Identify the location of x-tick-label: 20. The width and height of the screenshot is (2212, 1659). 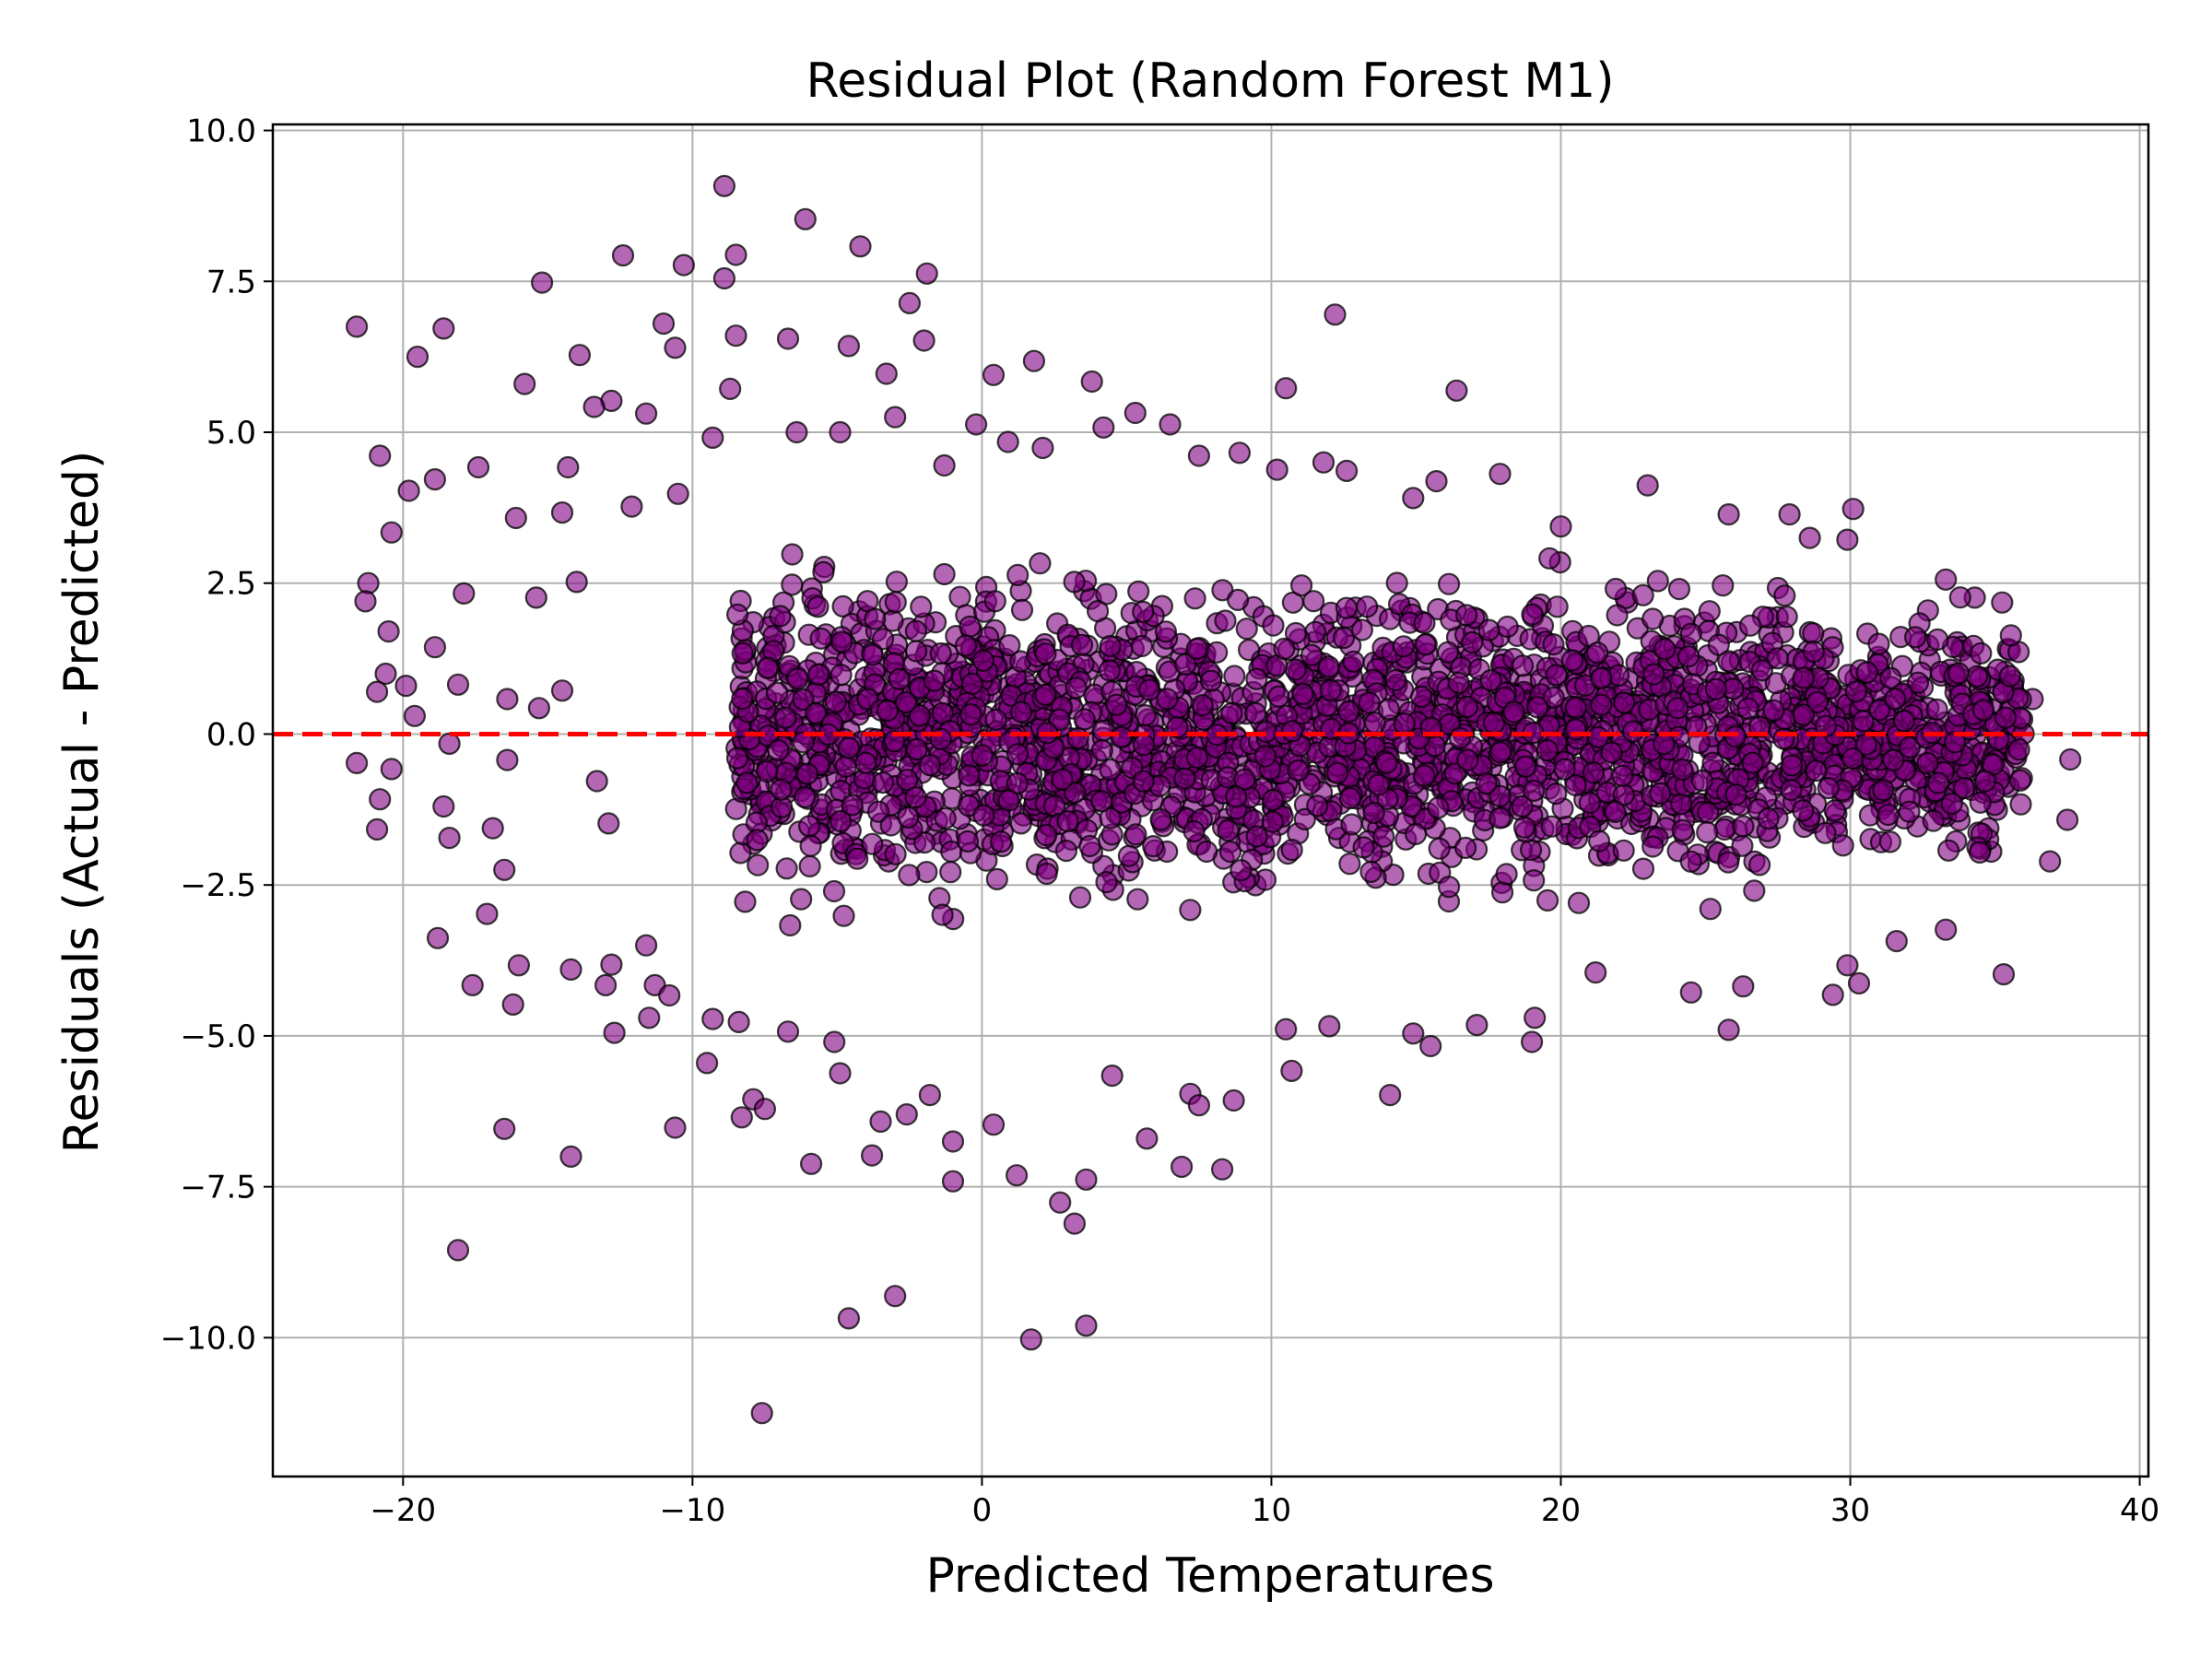
(1561, 1510).